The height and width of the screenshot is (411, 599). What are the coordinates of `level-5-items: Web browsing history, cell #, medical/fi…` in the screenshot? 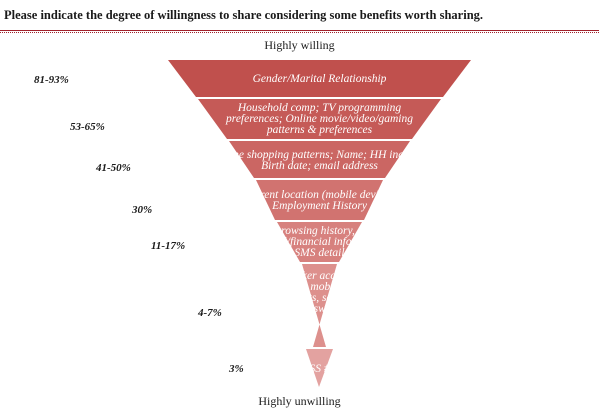 It's located at (319, 242).